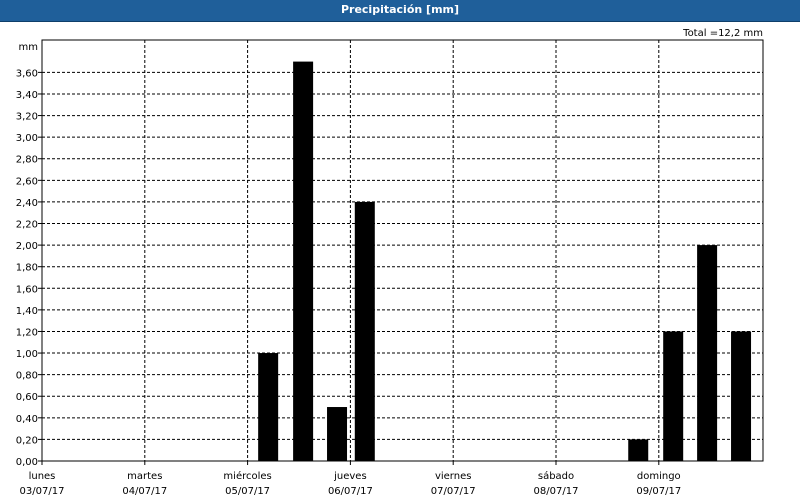 The width and height of the screenshot is (800, 500). What do you see at coordinates (27, 462) in the screenshot?
I see `y-tick-label: 0,00` at bounding box center [27, 462].